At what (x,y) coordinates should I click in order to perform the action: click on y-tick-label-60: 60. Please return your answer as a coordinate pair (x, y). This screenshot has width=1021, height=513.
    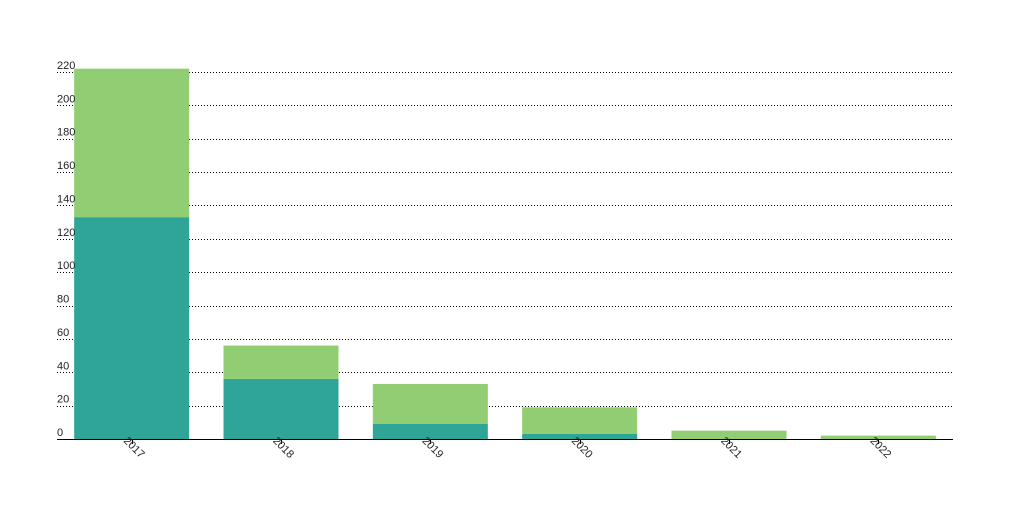
    Looking at the image, I should click on (63, 333).